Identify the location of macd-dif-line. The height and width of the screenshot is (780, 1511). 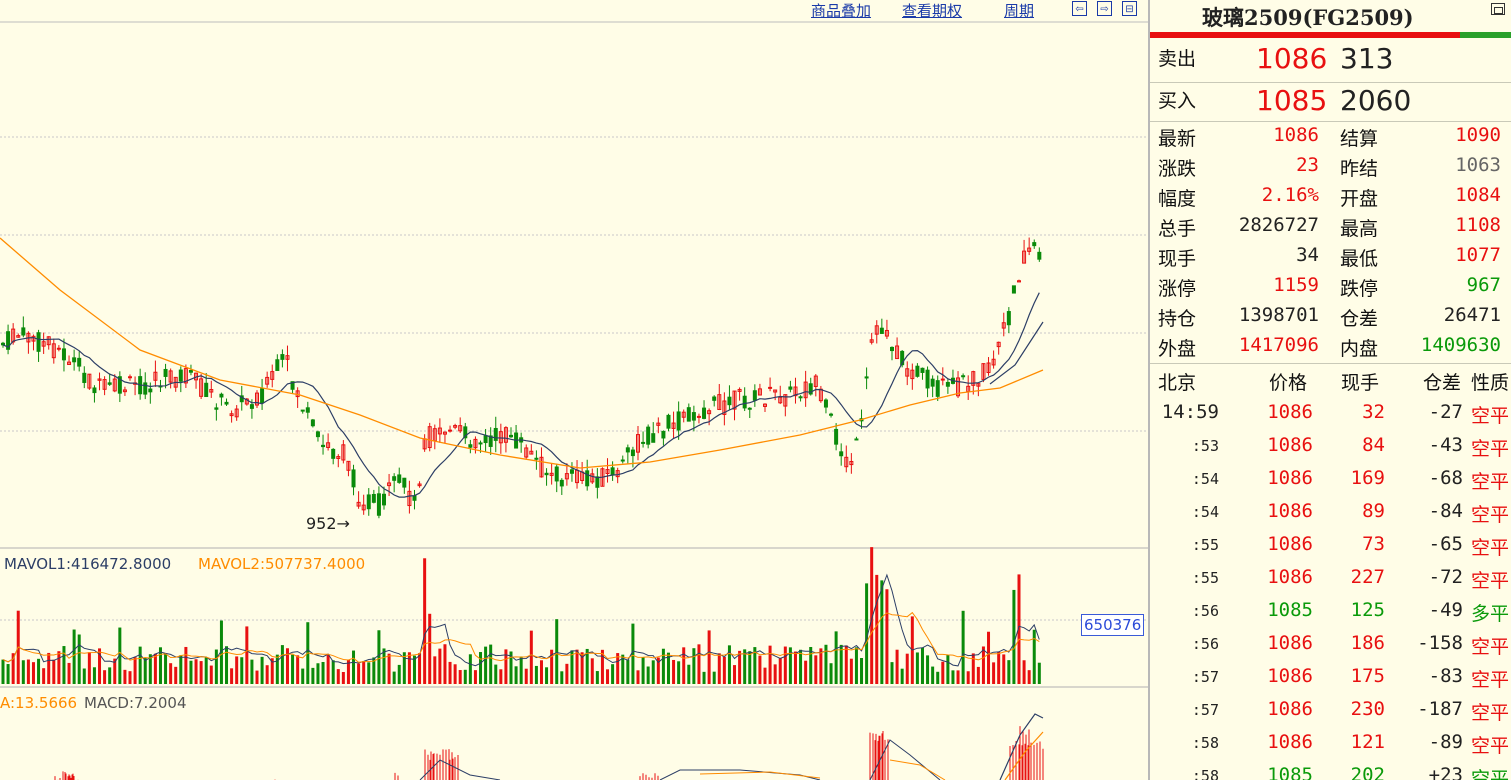
(1021, 746).